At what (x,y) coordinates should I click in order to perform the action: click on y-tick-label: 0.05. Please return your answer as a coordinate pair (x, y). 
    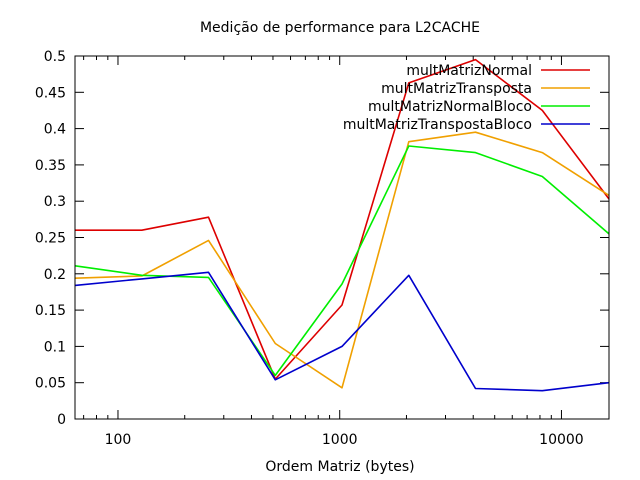
    Looking at the image, I should click on (50, 384).